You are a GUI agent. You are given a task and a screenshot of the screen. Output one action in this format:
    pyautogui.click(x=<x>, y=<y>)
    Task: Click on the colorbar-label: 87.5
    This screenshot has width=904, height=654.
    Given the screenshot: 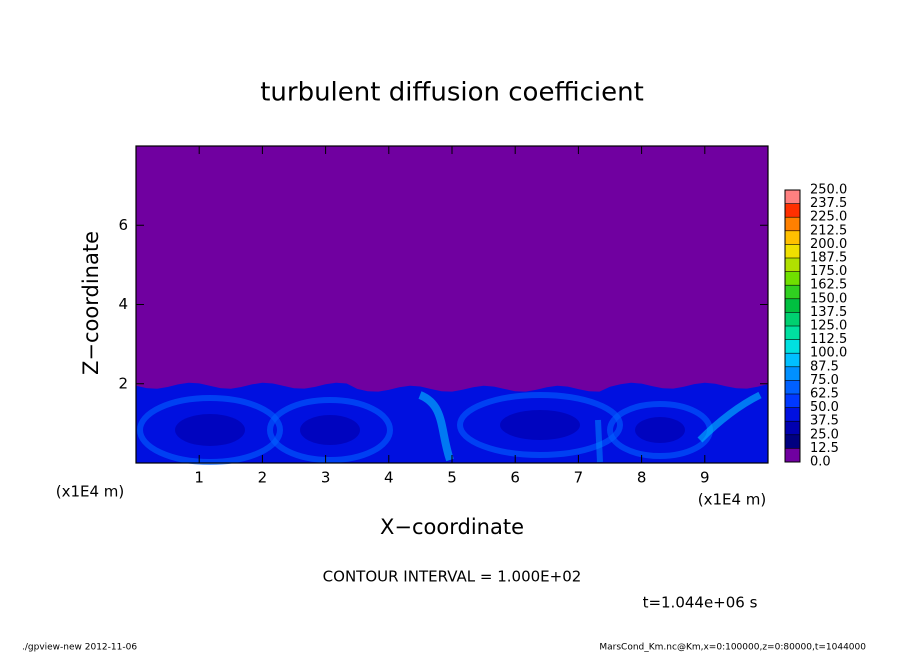 What is the action you would take?
    pyautogui.click(x=824, y=366)
    